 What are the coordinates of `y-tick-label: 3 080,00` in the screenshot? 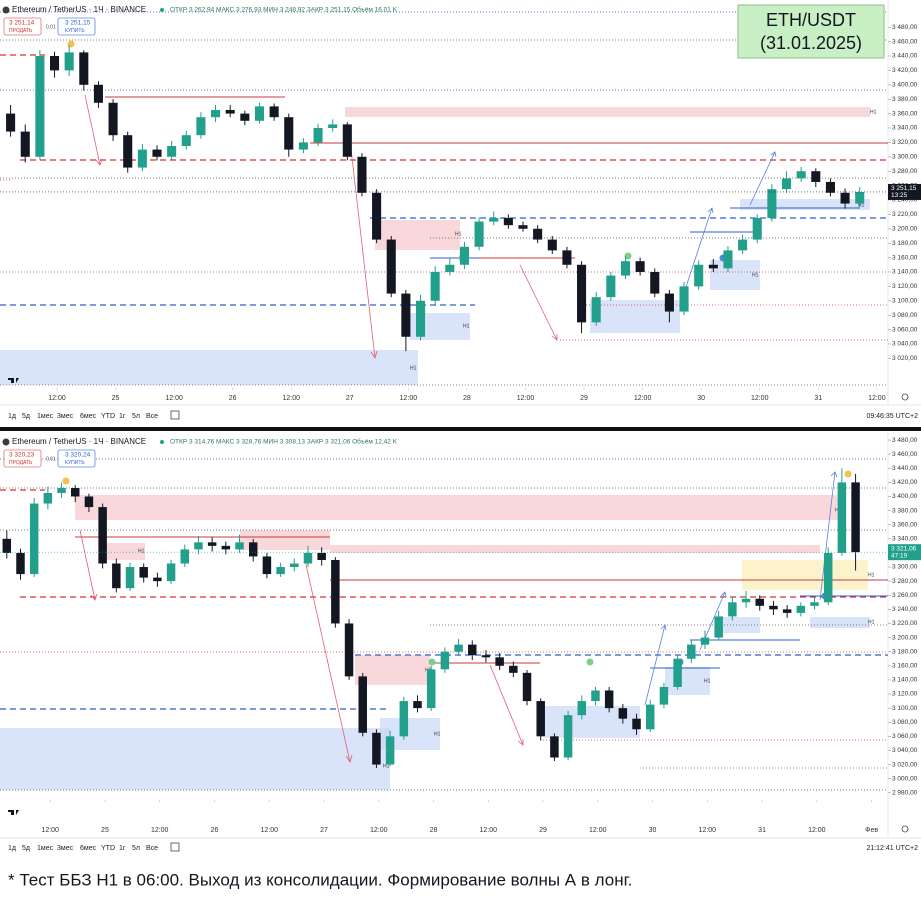 It's located at (905, 722).